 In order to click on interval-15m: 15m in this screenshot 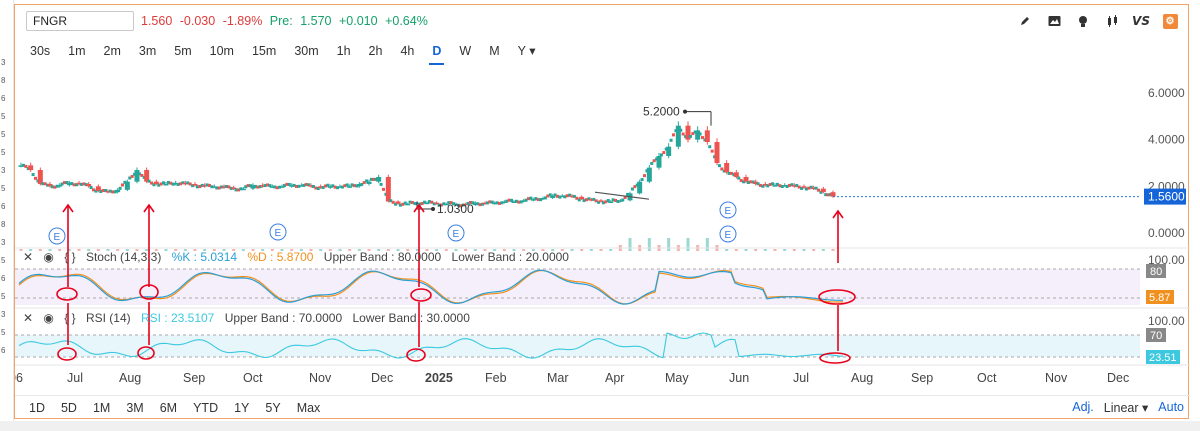, I will do `click(264, 51)`.